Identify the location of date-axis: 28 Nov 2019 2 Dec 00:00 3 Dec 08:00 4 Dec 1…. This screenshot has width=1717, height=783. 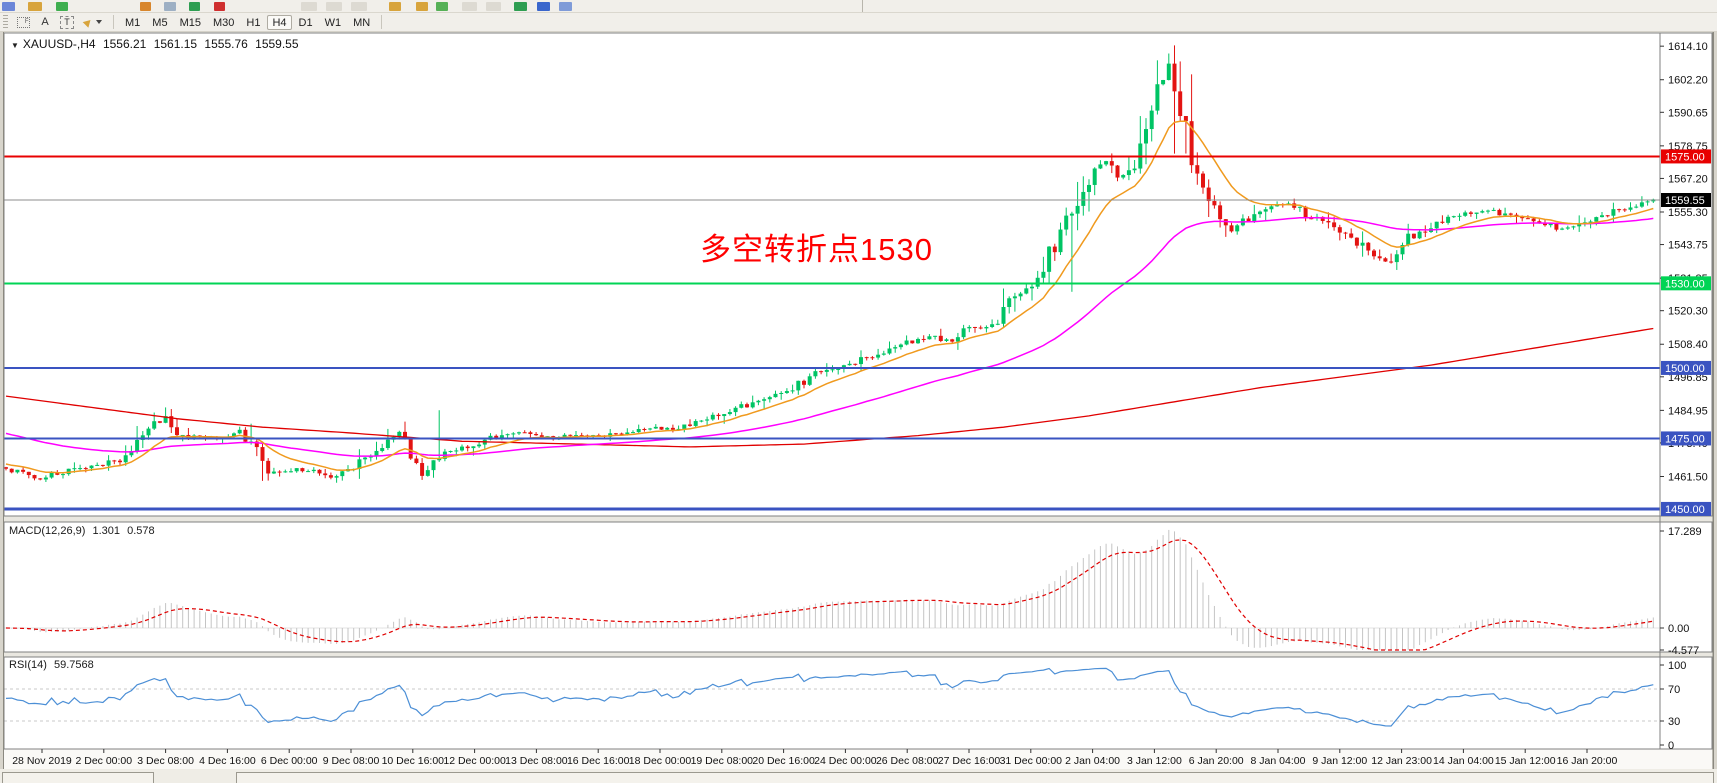
(815, 758).